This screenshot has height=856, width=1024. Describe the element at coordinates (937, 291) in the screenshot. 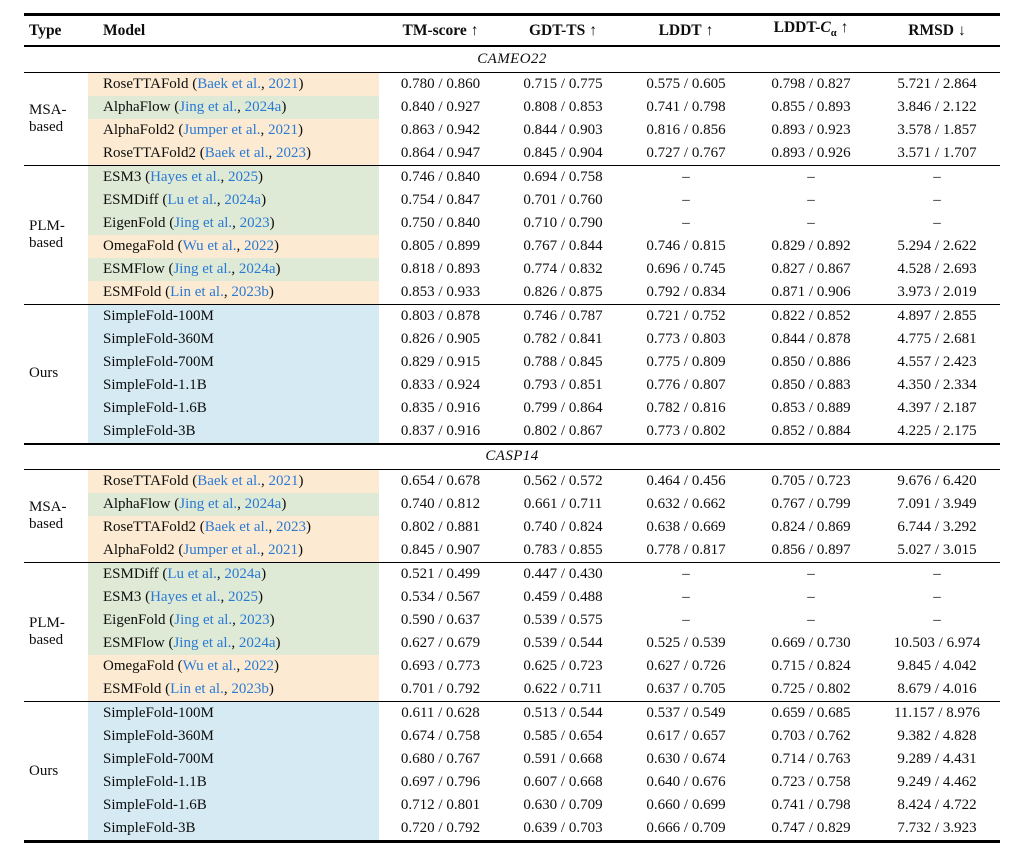

I see `metric-cell-rmsd: 3.973 / 2.019` at that location.